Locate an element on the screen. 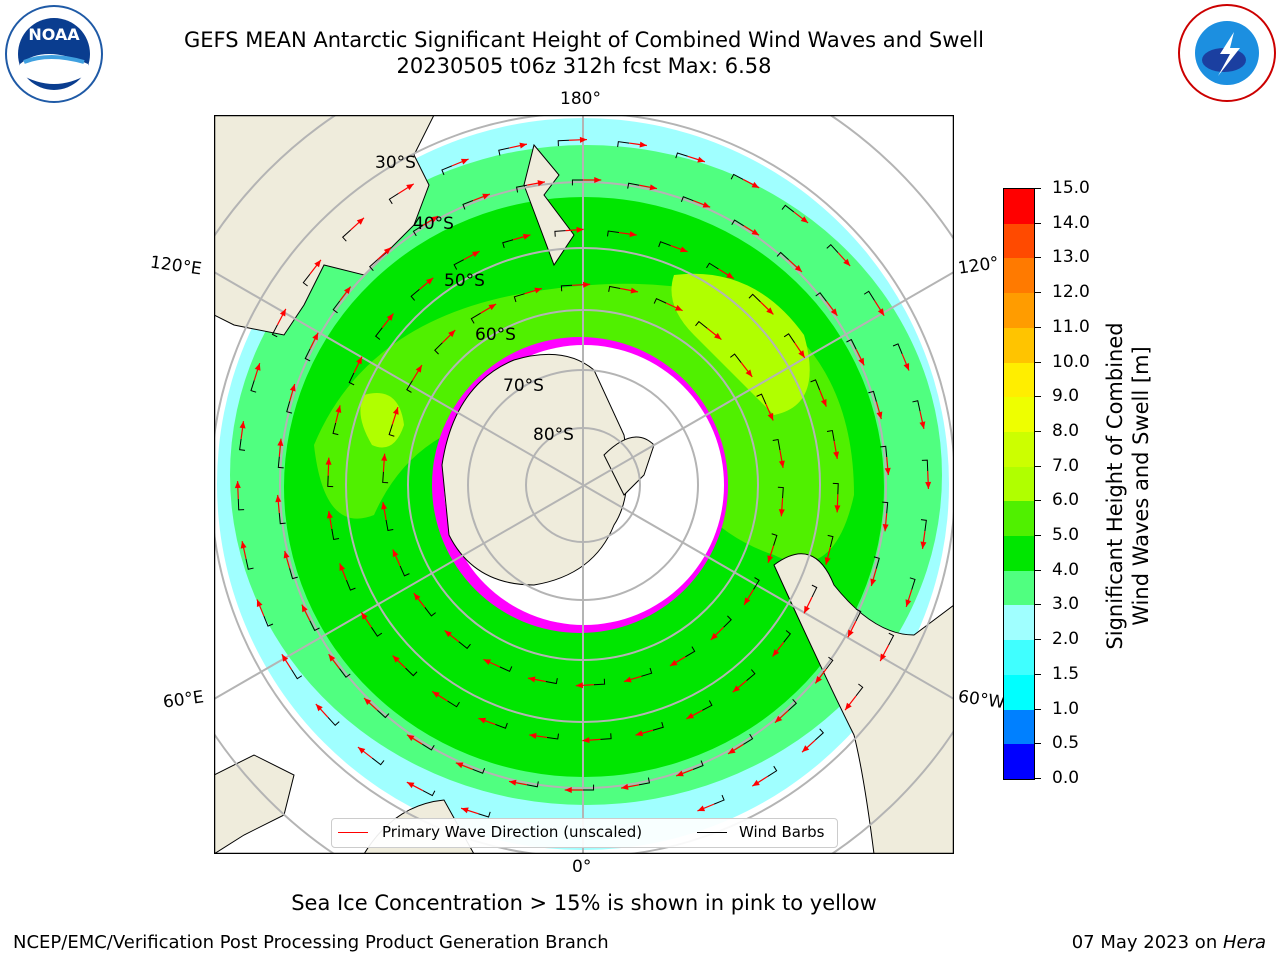  colorbar is located at coordinates (1019, 484).